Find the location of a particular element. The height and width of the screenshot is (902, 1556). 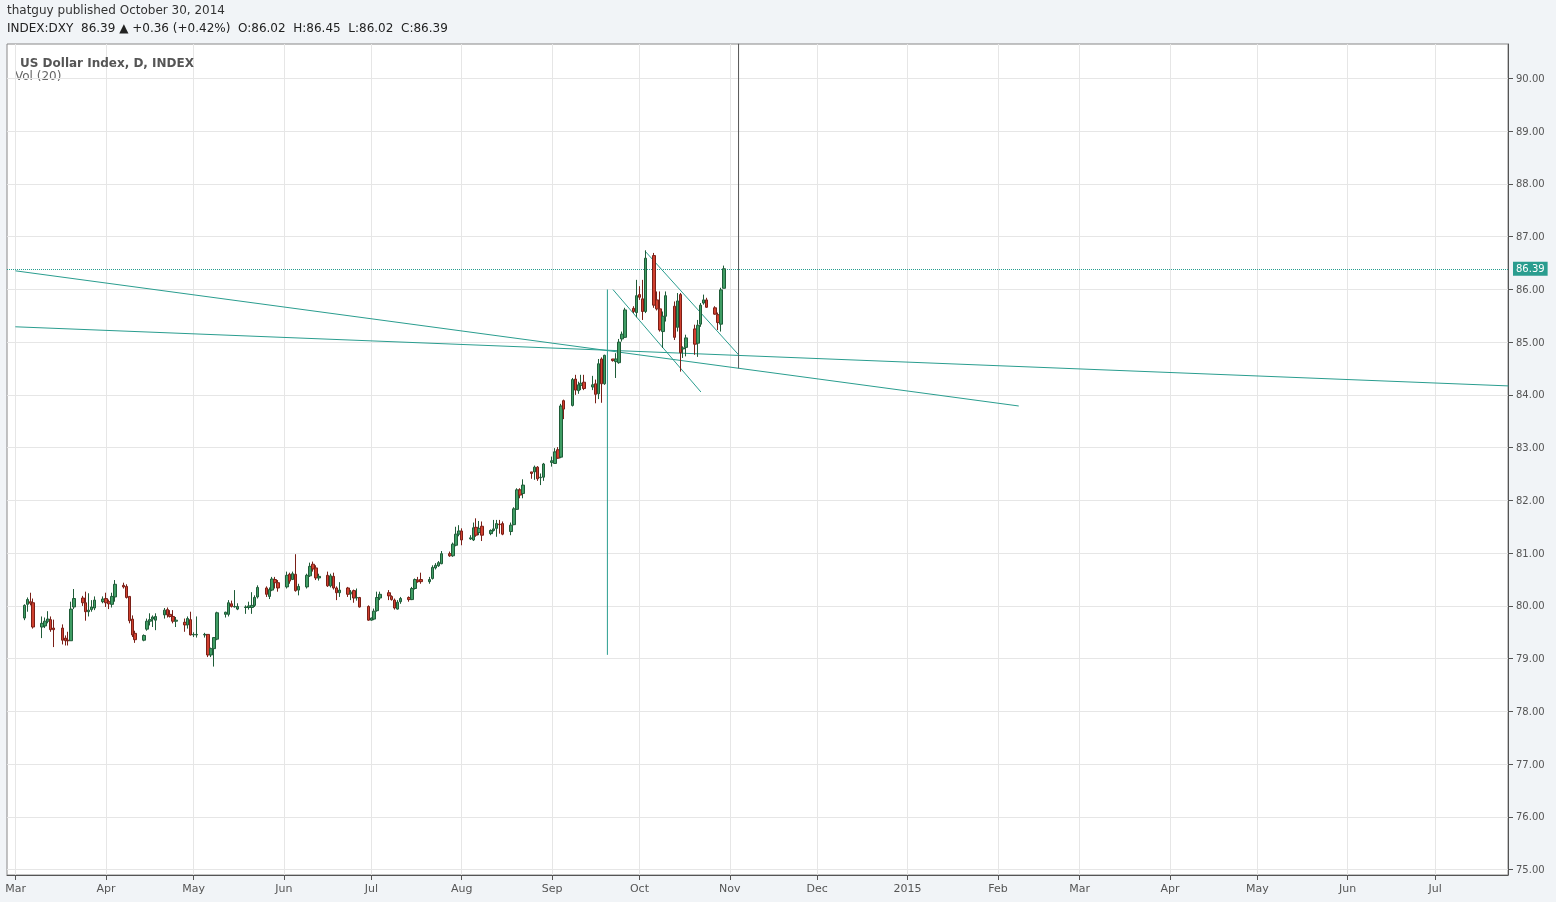

y-tick-label: 90.00 is located at coordinates (1530, 78).